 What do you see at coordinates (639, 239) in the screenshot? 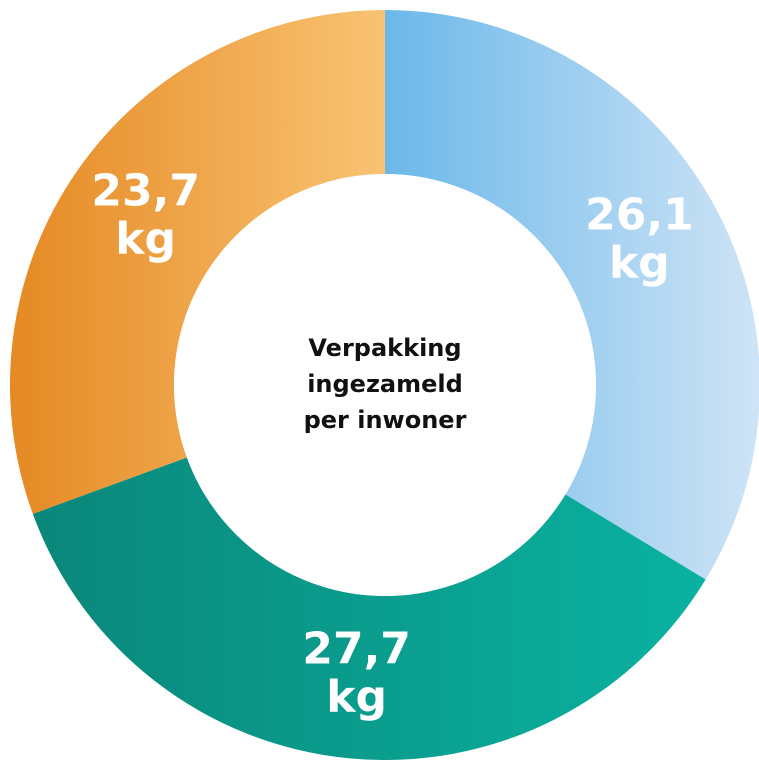
I see `value-label: 26,1 kg` at bounding box center [639, 239].